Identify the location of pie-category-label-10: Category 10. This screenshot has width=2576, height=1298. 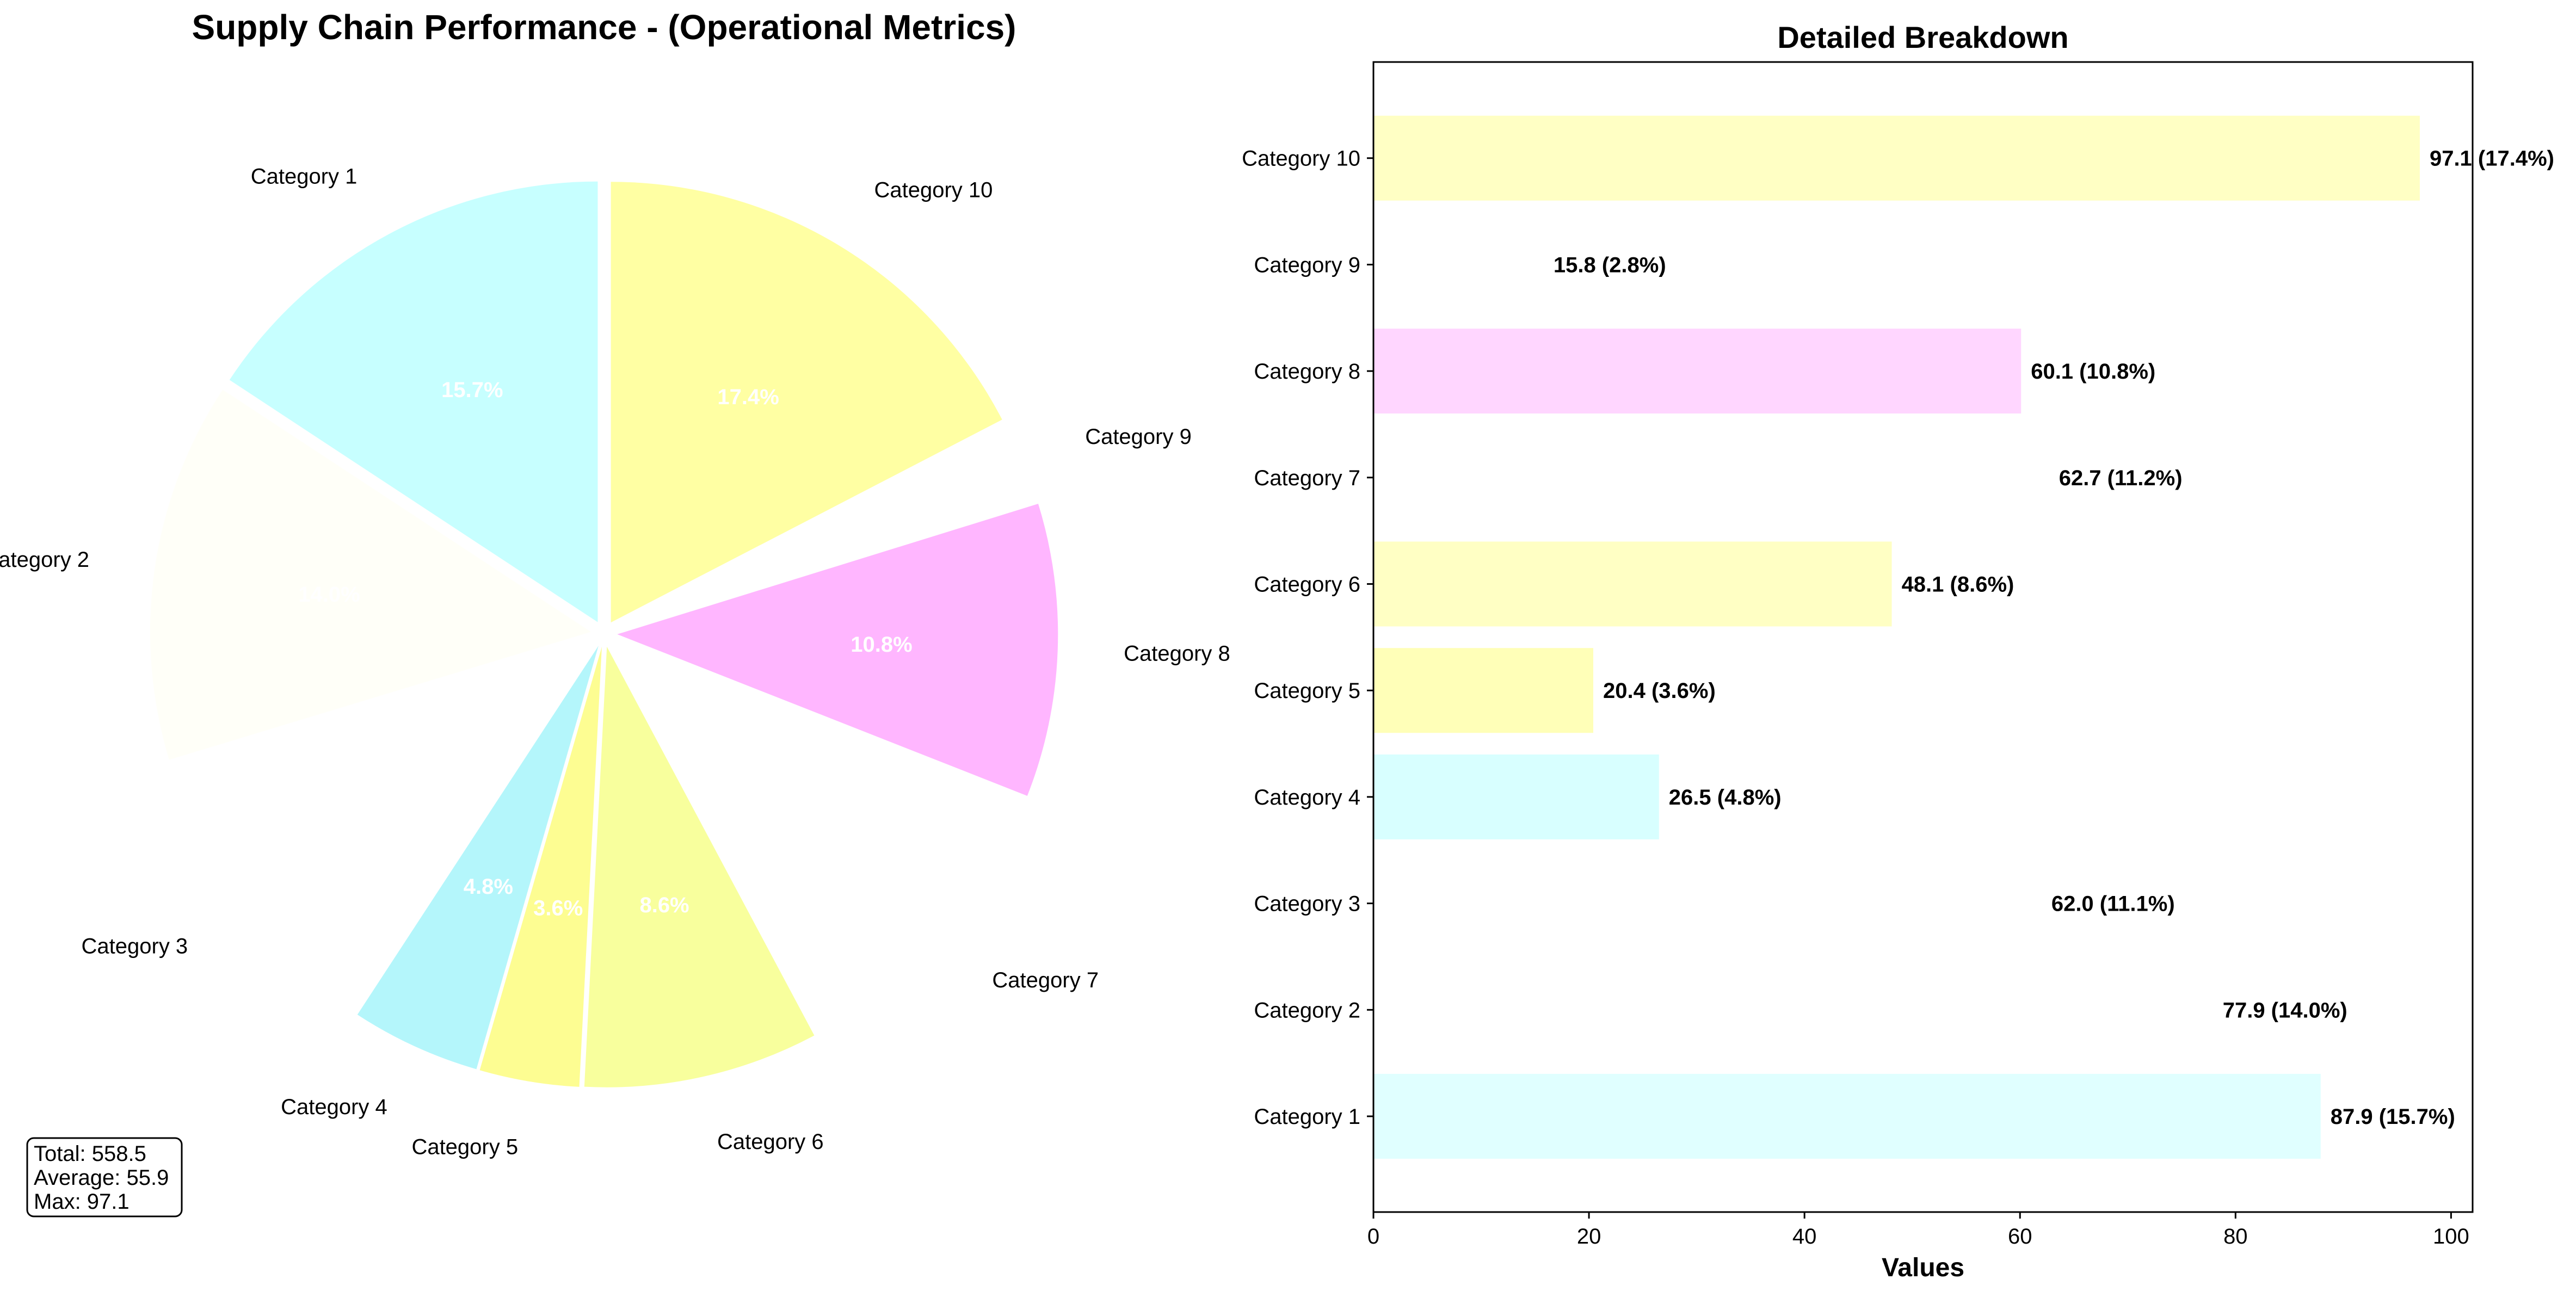
(933, 190).